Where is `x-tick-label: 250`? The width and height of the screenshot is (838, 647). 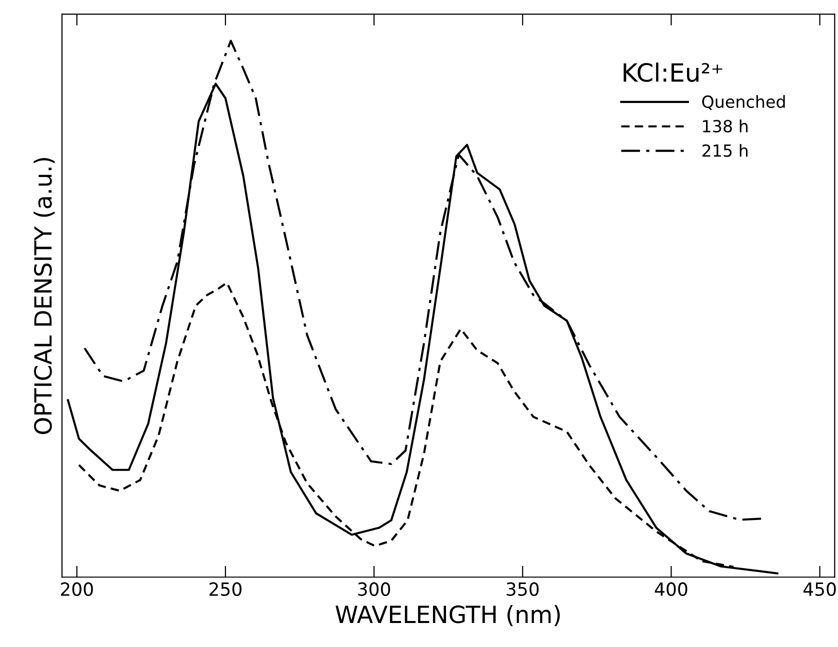
x-tick-label: 250 is located at coordinates (226, 589).